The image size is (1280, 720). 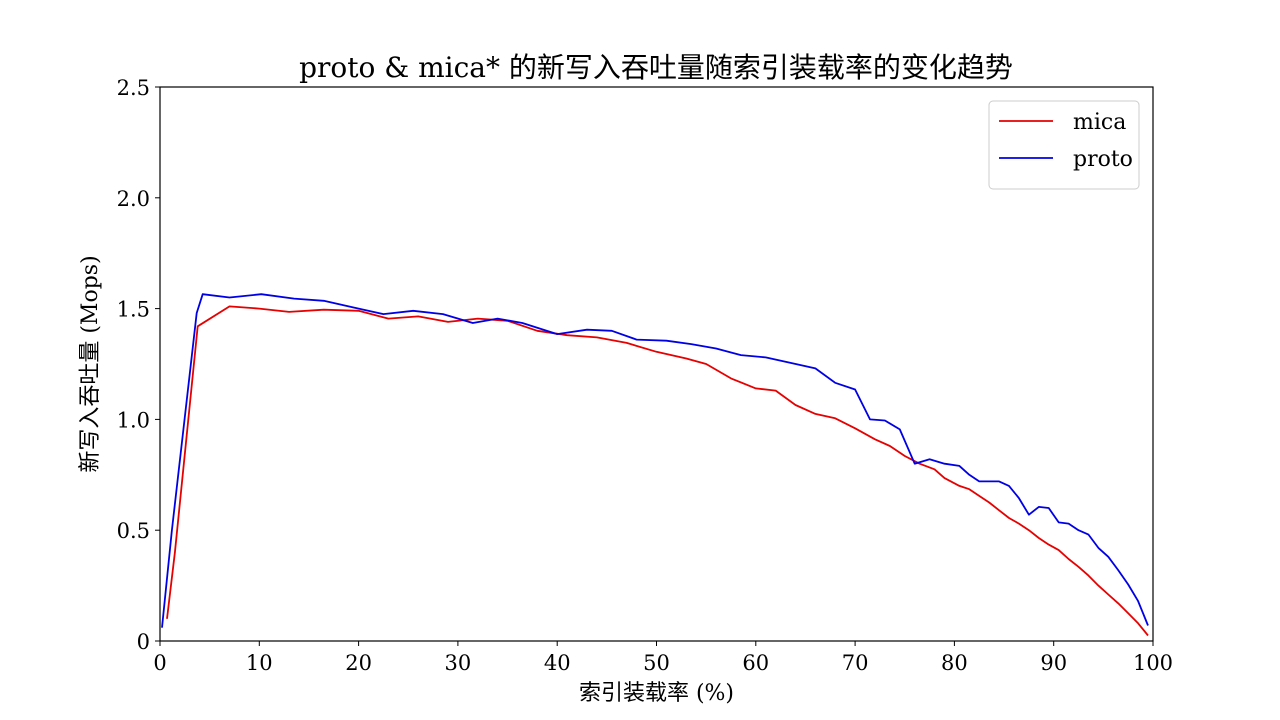 What do you see at coordinates (458, 663) in the screenshot?
I see `x-tick-label: 30` at bounding box center [458, 663].